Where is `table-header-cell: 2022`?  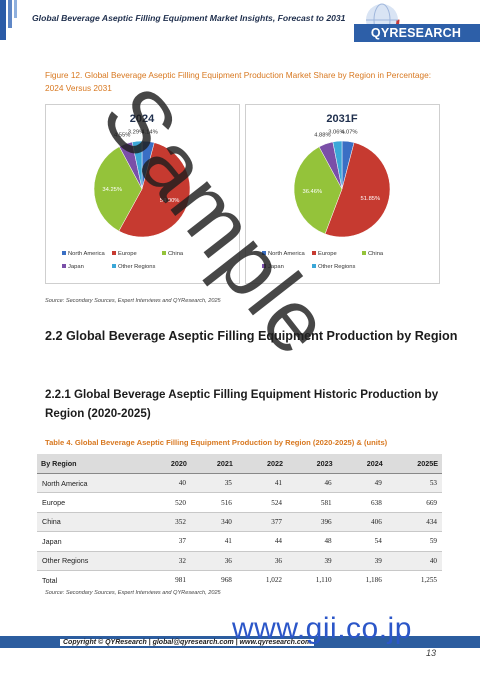
table-header-cell: 2022 is located at coordinates (262, 464).